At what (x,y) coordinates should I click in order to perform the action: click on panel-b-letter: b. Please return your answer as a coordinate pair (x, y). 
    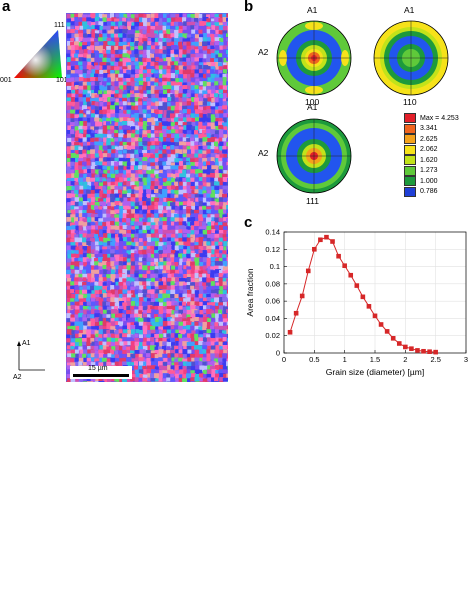
    Looking at the image, I should click on (249, 7).